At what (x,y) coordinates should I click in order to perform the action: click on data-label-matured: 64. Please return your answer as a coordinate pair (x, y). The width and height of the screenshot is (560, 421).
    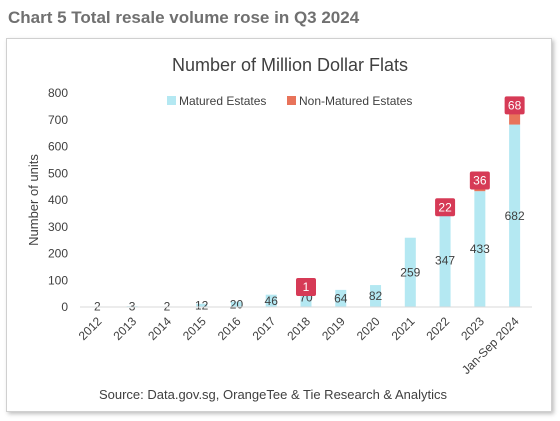
    Looking at the image, I should click on (341, 298).